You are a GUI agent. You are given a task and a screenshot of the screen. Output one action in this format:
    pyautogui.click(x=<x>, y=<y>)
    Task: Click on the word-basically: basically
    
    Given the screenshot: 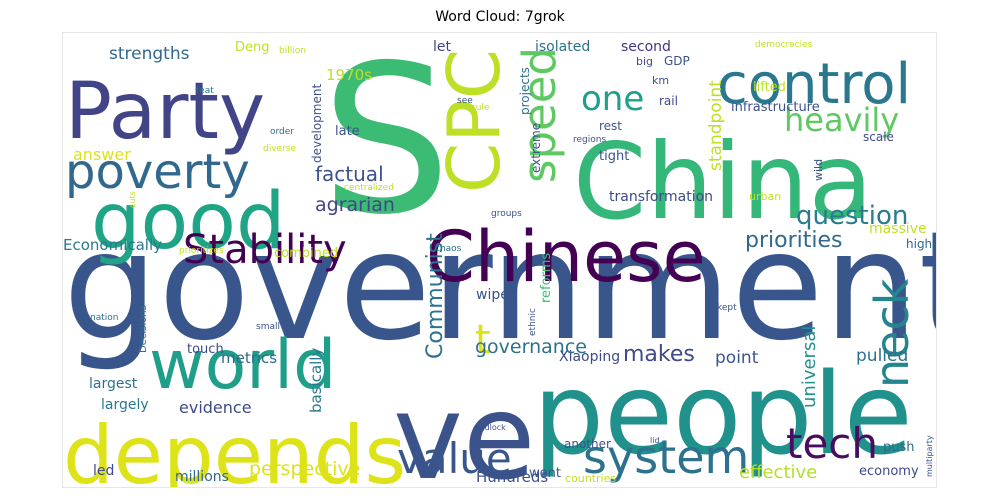 What is the action you would take?
    pyautogui.click(x=316, y=380)
    